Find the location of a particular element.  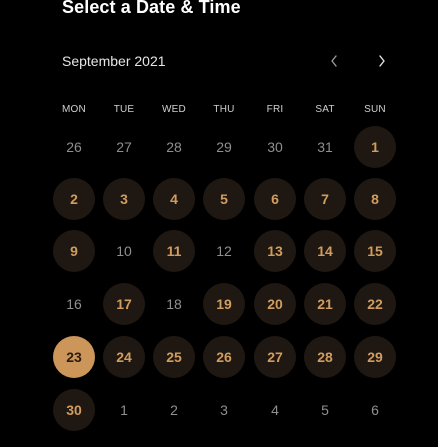

day-cell-unavailable: 12 is located at coordinates (224, 251).